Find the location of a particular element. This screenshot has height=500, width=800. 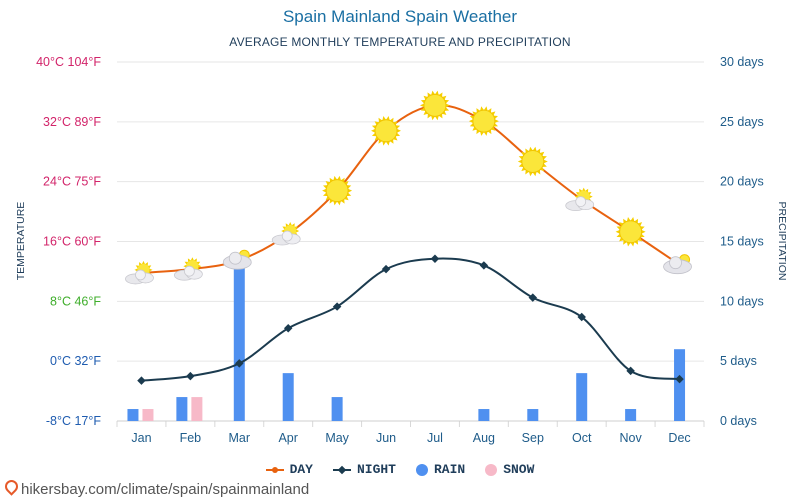

y-left-tick-label: 32°C 89°F is located at coordinates (72, 122).